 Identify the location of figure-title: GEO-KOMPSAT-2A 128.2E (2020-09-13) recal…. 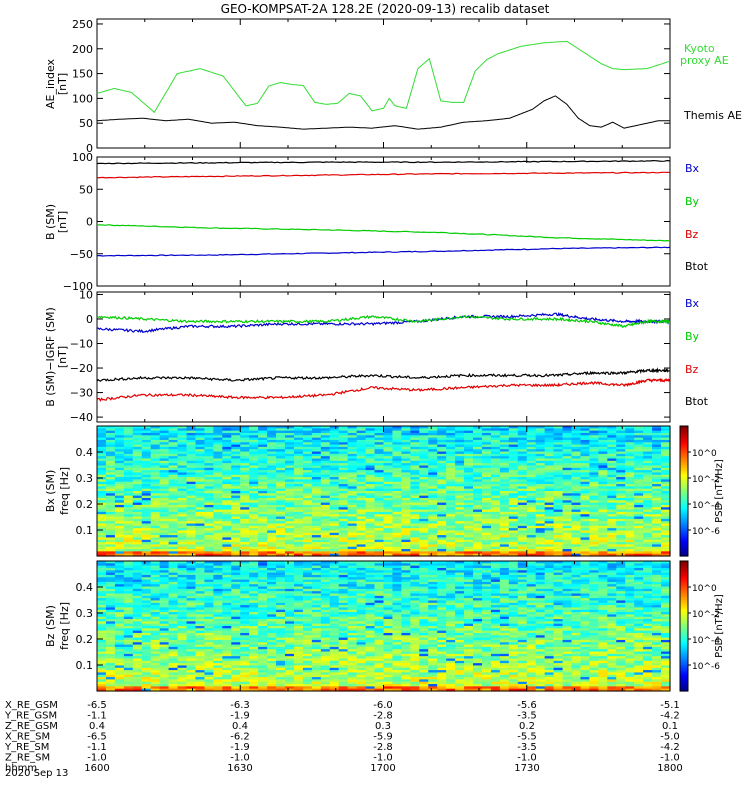
(385, 9).